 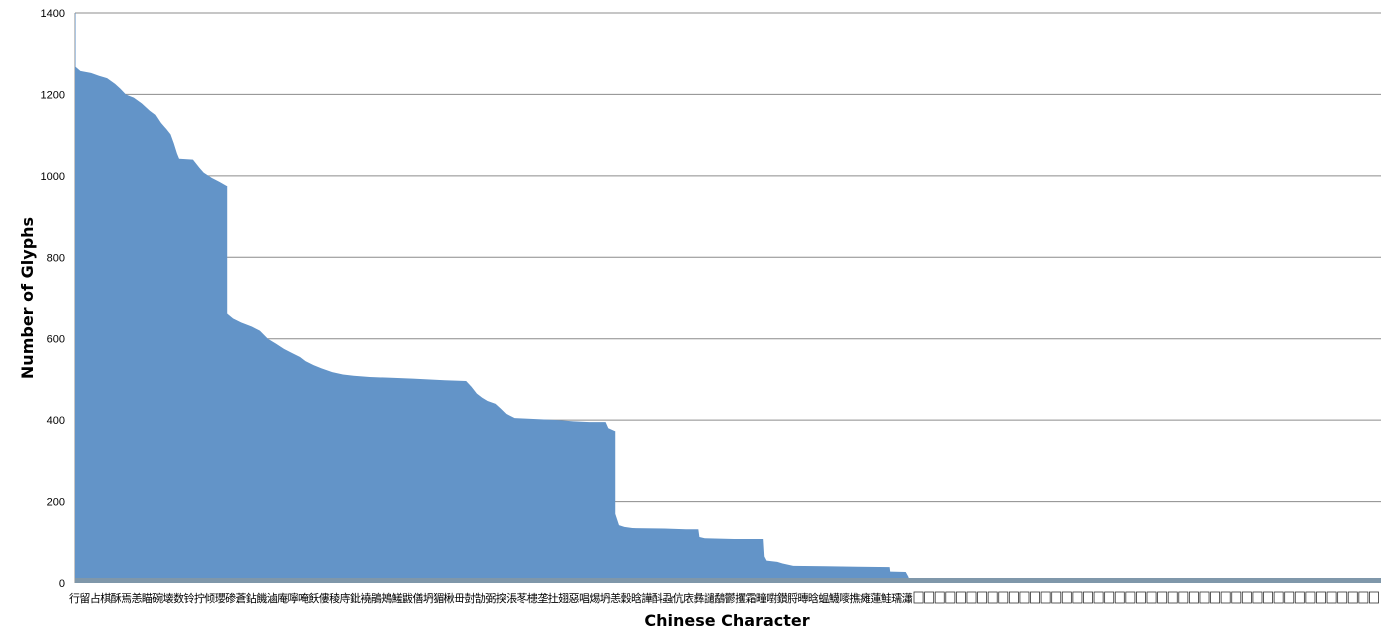 I want to click on y-tick-label: 200, so click(x=56, y=503).